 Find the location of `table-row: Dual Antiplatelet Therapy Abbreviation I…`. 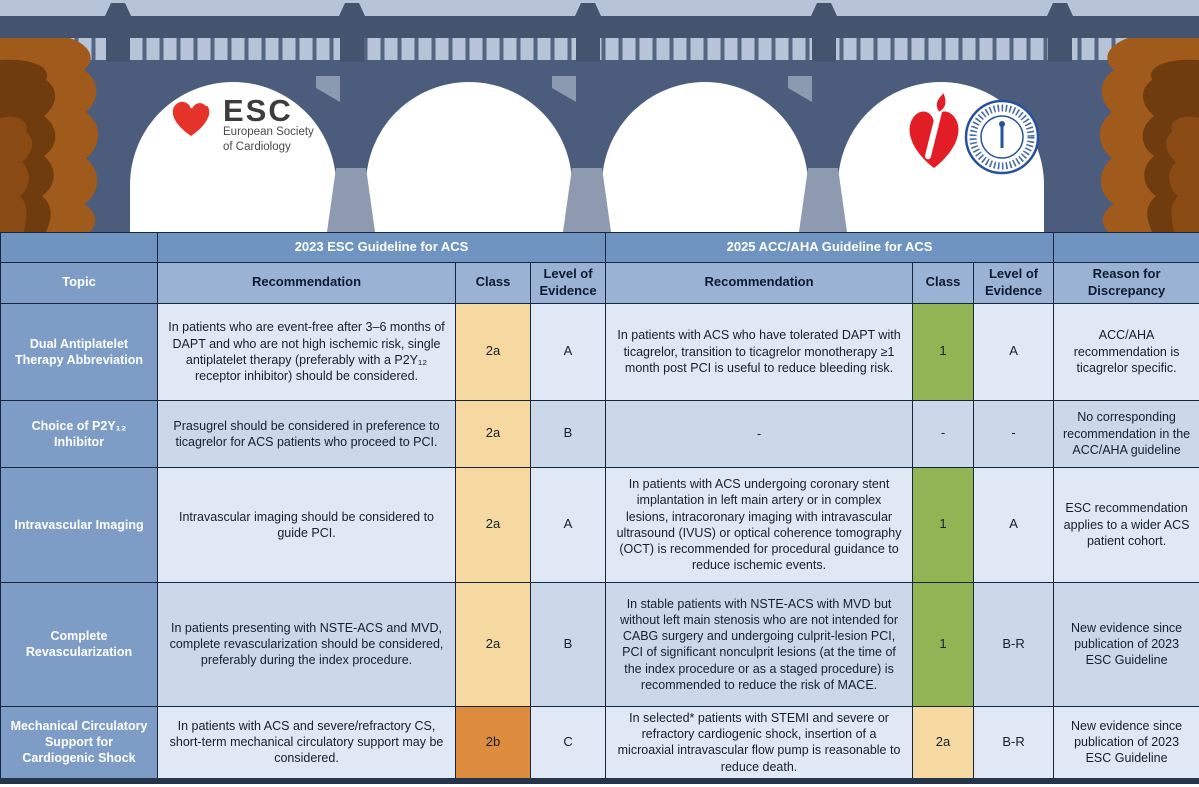

table-row: Dual Antiplatelet Therapy Abbreviation I… is located at coordinates (599, 351).